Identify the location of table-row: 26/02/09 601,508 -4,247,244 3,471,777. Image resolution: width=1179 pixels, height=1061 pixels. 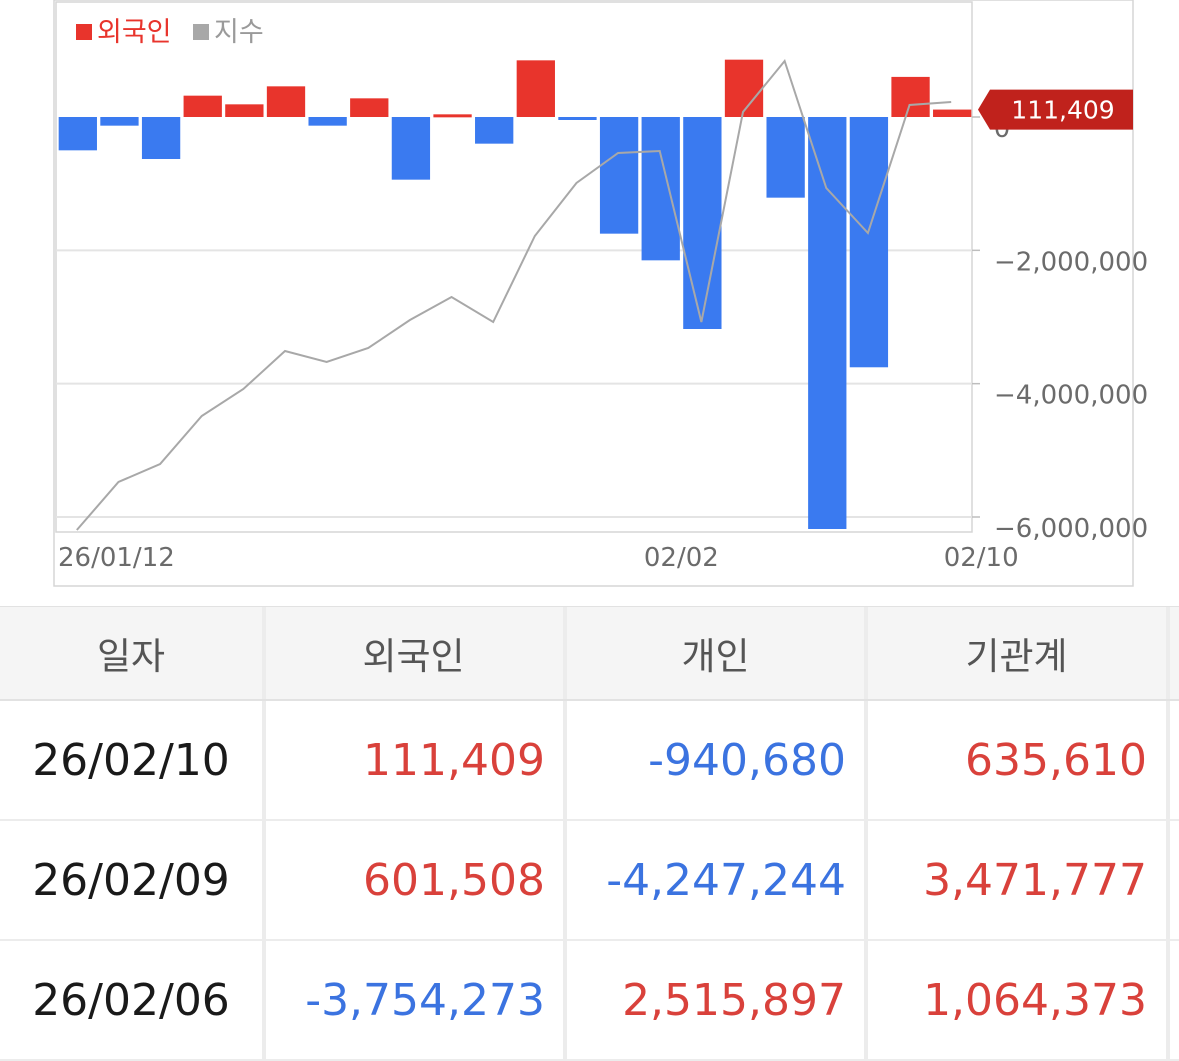
(589, 881).